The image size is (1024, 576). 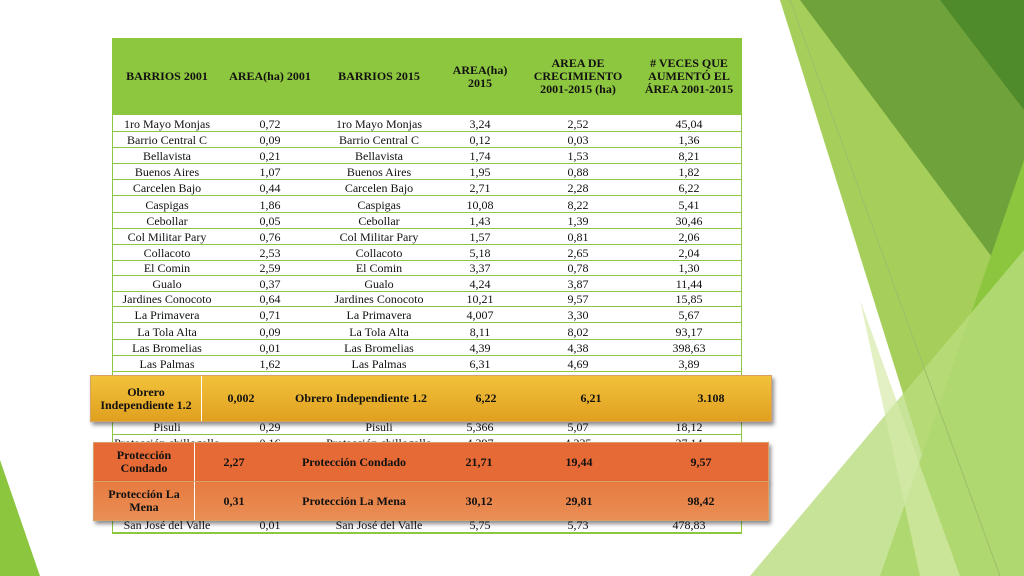 I want to click on cell: 2,53, so click(x=270, y=252).